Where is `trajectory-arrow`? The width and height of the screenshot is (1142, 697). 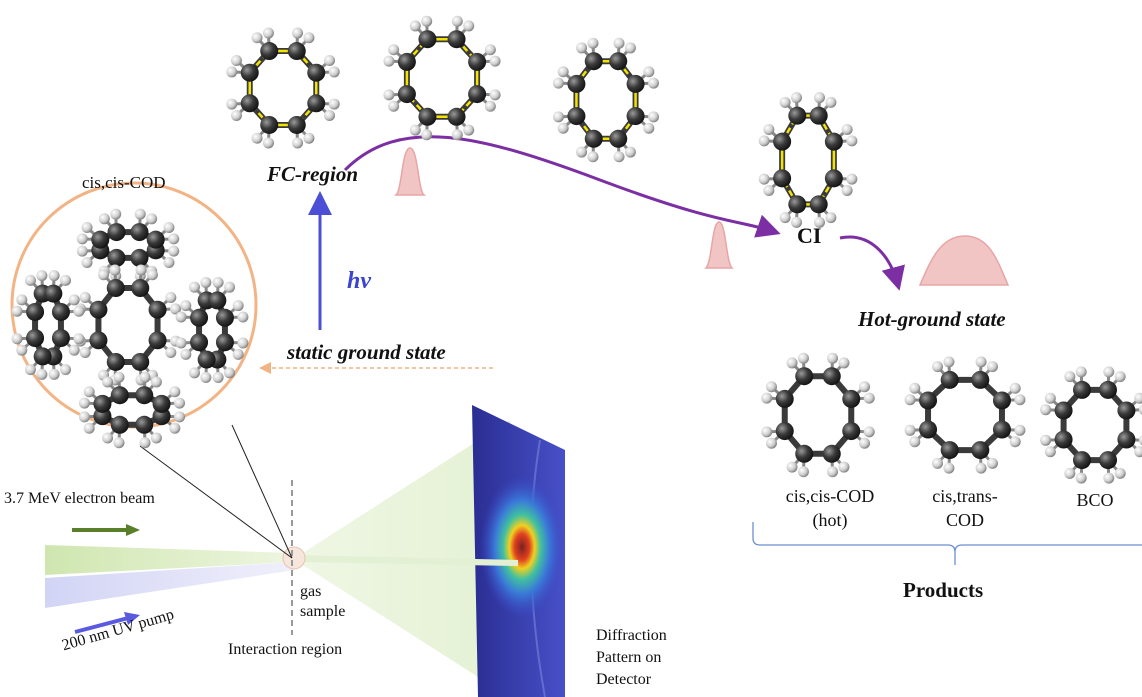
trajectory-arrow is located at coordinates (562, 186).